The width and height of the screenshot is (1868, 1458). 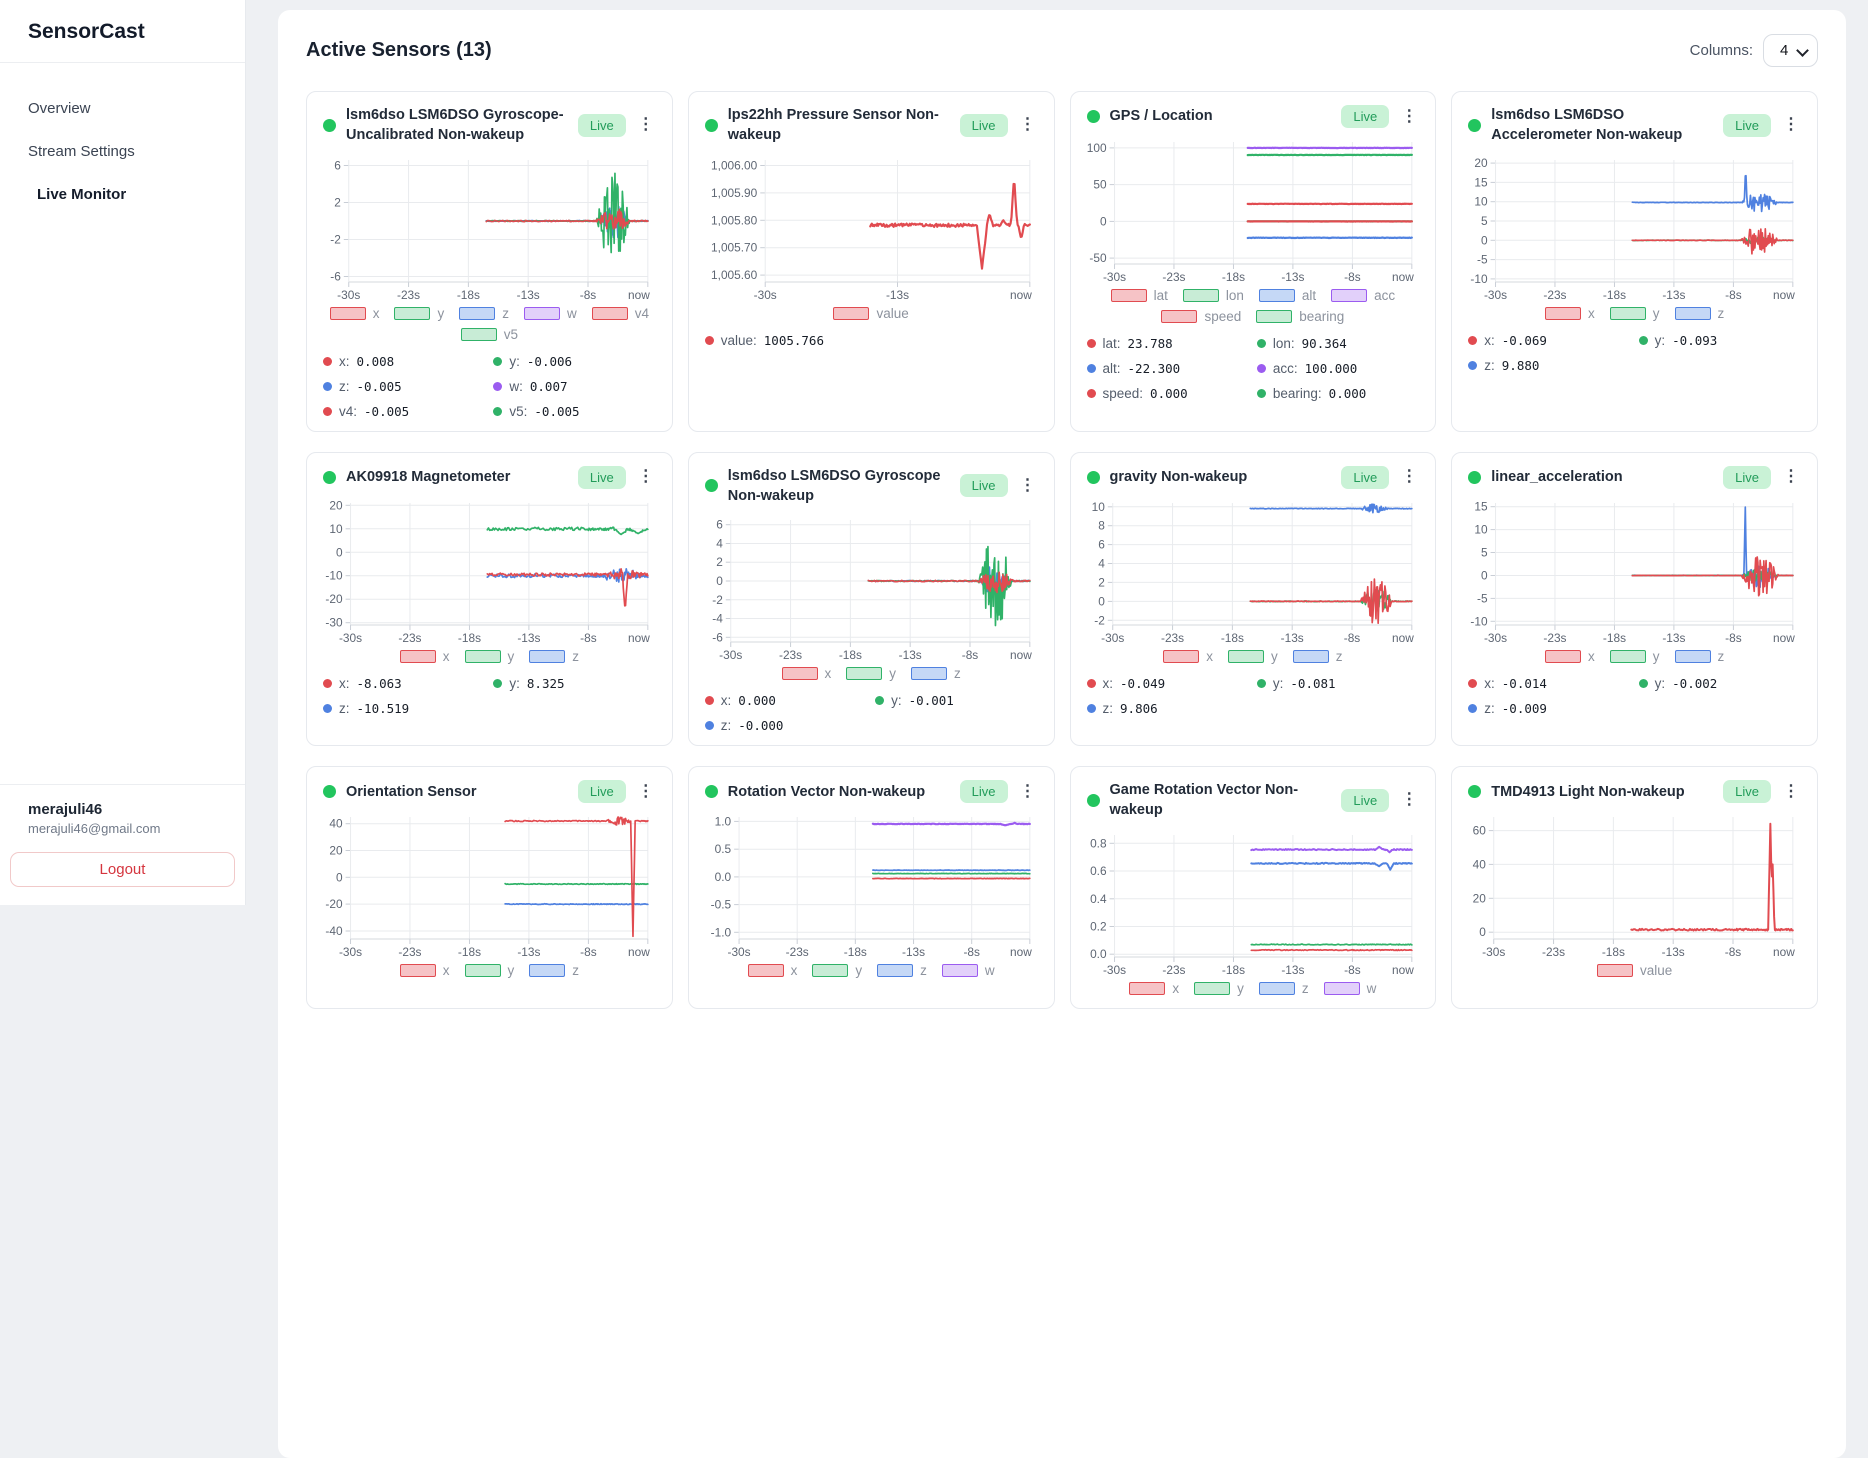 What do you see at coordinates (81, 151) in the screenshot?
I see `sidebar-item-stream-settings: Stream Settings` at bounding box center [81, 151].